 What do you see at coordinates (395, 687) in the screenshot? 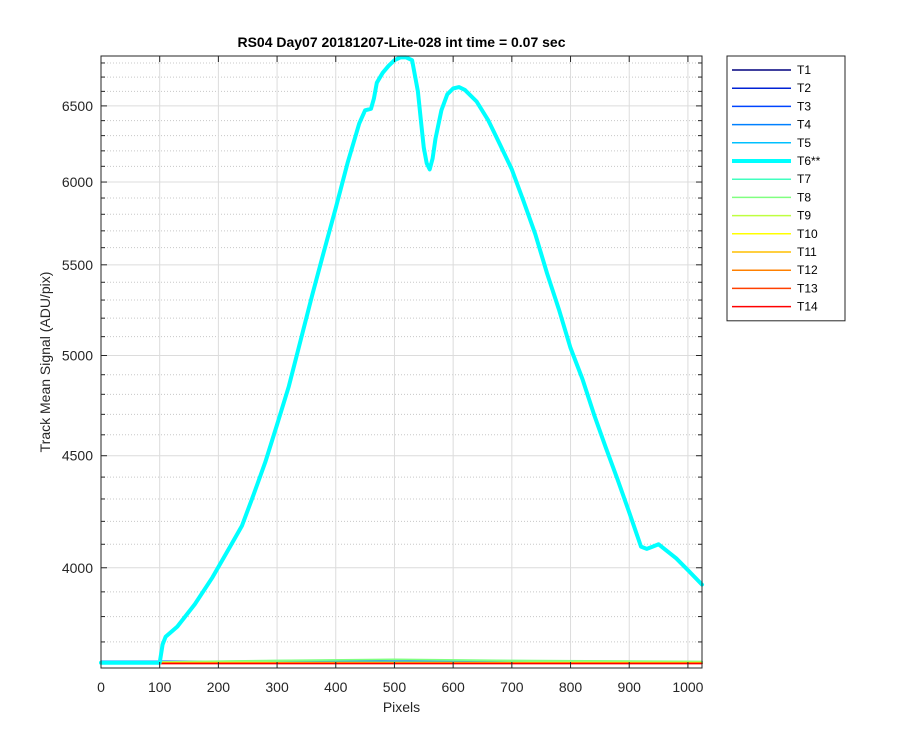
I see `x-tick-label: 500` at bounding box center [395, 687].